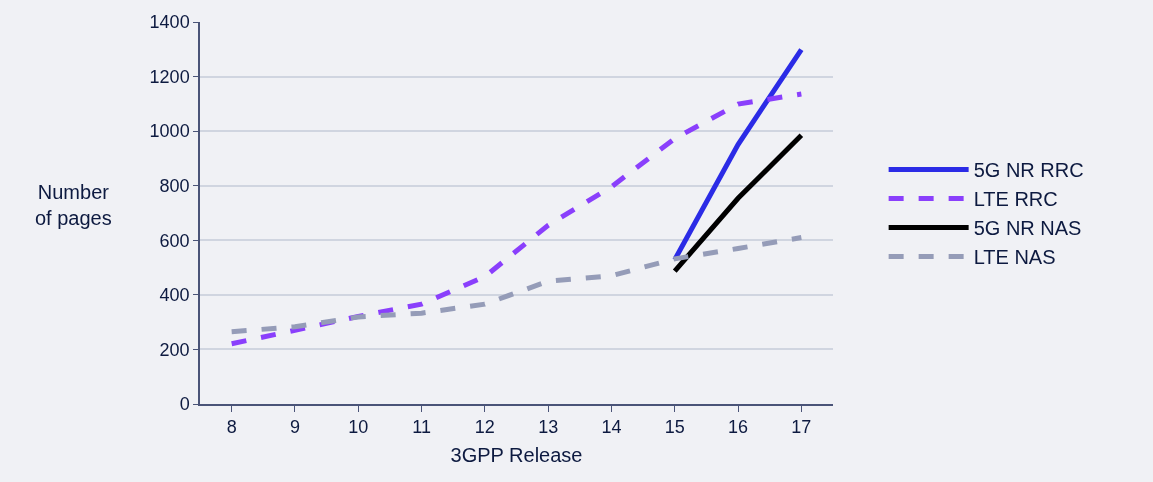 This screenshot has width=1153, height=482. I want to click on x-tick-label: 10, so click(358, 427).